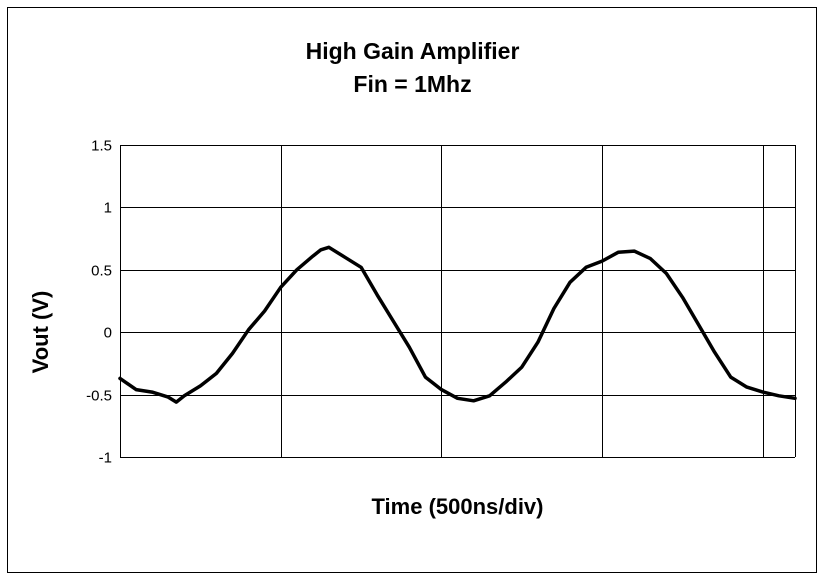 The height and width of the screenshot is (581, 825). I want to click on y-tick-label: -0.5, so click(99, 396).